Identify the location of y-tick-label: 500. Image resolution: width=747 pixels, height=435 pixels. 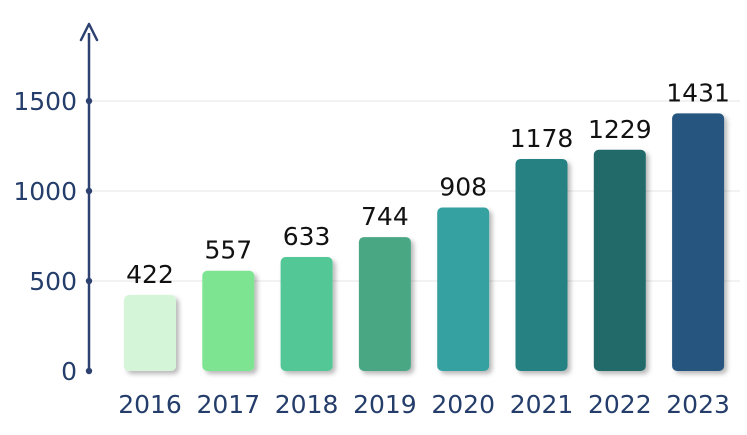
(53, 281).